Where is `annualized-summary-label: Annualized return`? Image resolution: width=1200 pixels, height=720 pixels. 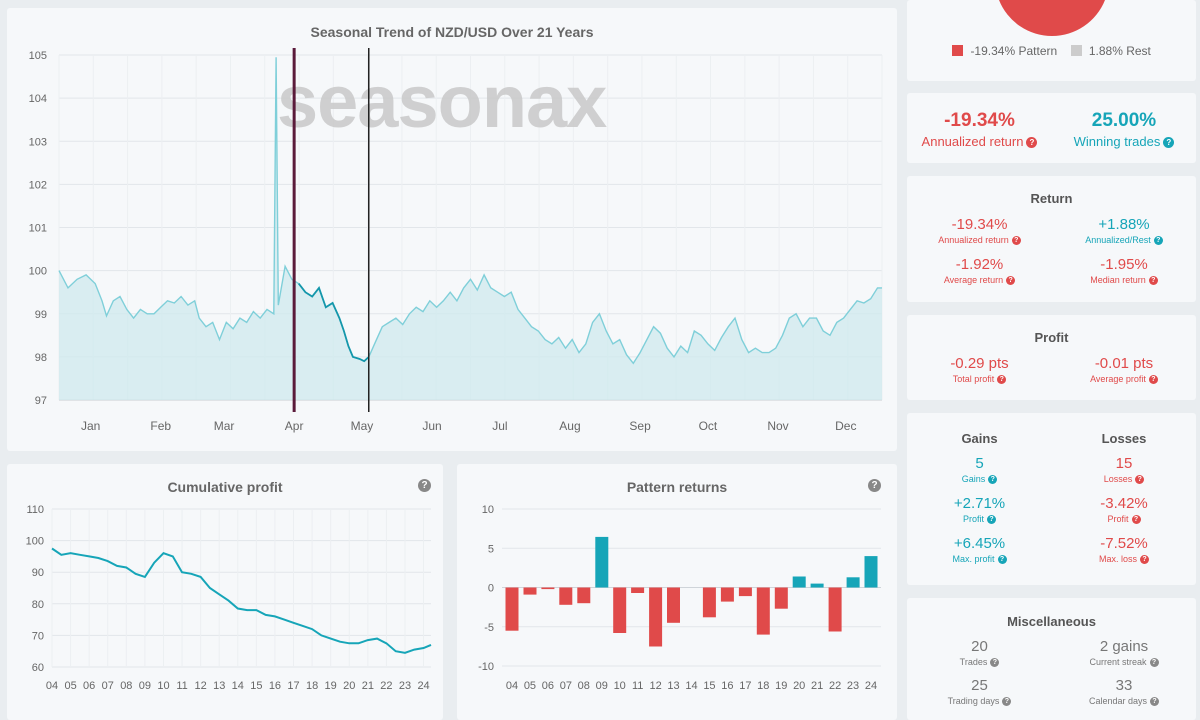
annualized-summary-label: Annualized return is located at coordinates (972, 141).